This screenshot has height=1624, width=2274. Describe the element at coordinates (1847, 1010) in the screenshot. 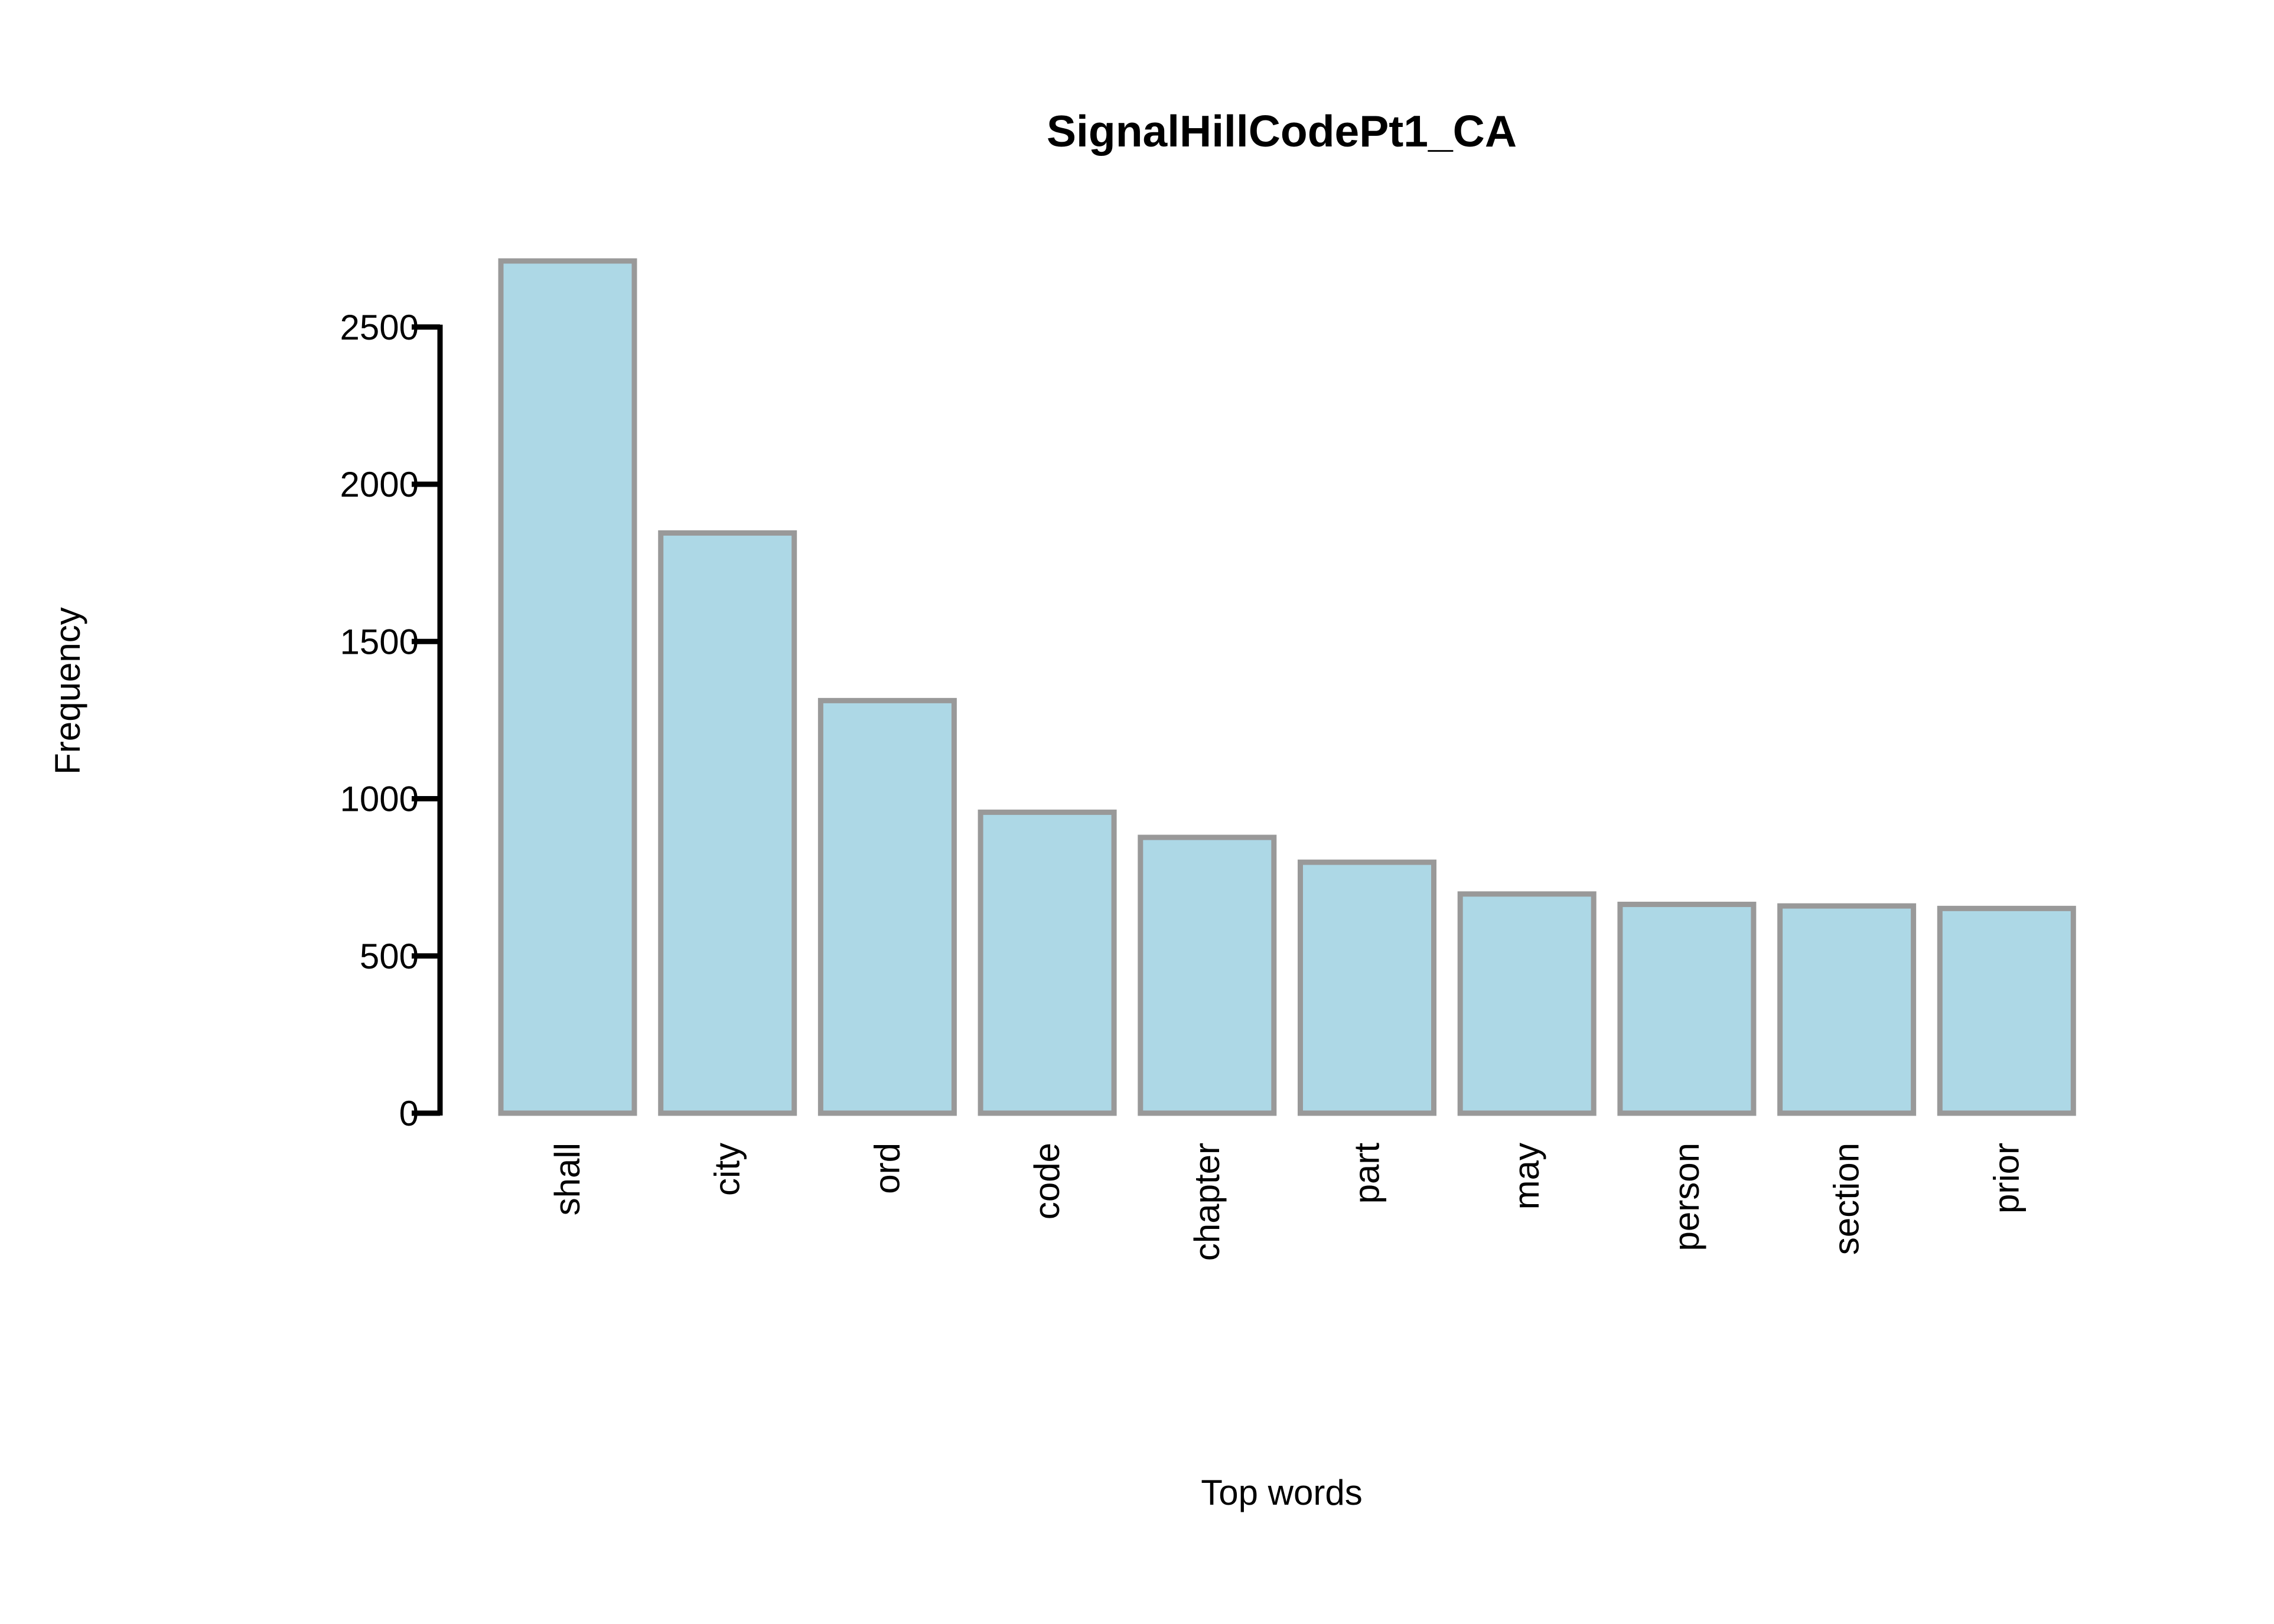

I see `bar-section` at that location.